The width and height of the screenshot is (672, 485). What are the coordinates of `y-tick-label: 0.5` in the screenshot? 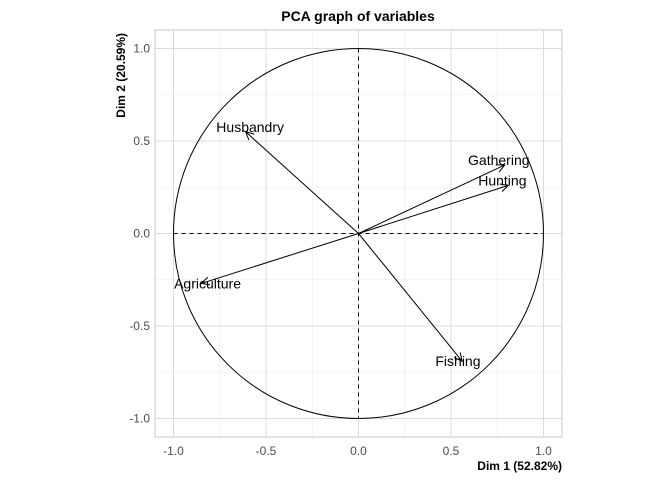 It's located at (141, 141).